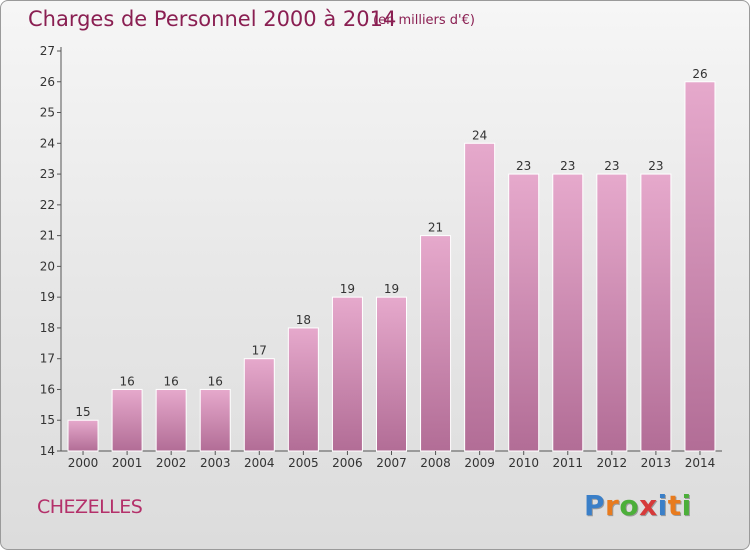  I want to click on bar-value-label: 24, so click(479, 135).